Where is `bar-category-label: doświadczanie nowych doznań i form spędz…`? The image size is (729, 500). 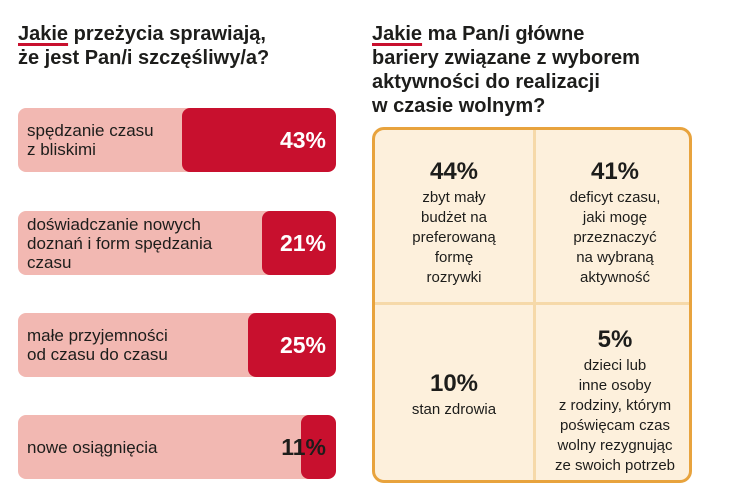 bar-category-label: doświadczanie nowych doznań i form spędz… is located at coordinates (120, 243).